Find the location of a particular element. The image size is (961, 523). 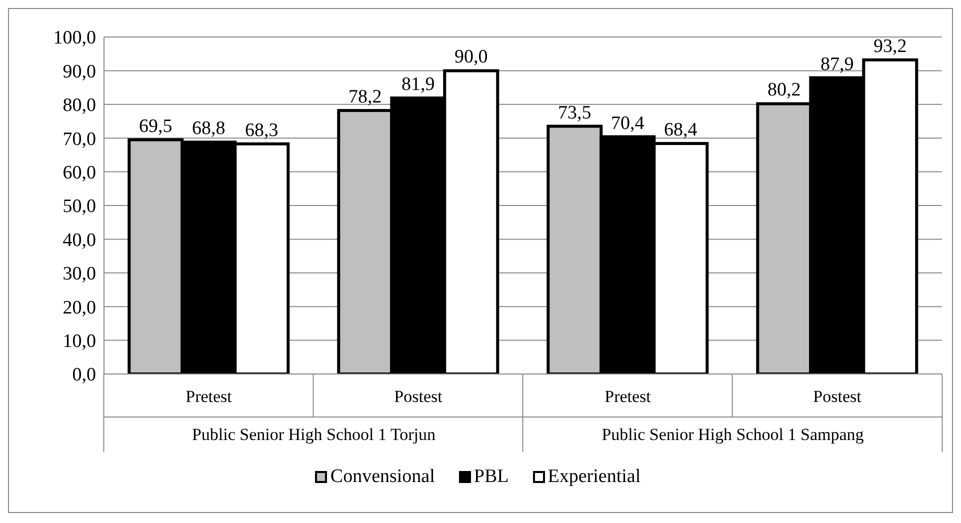

data-label: 81,9 is located at coordinates (418, 84).